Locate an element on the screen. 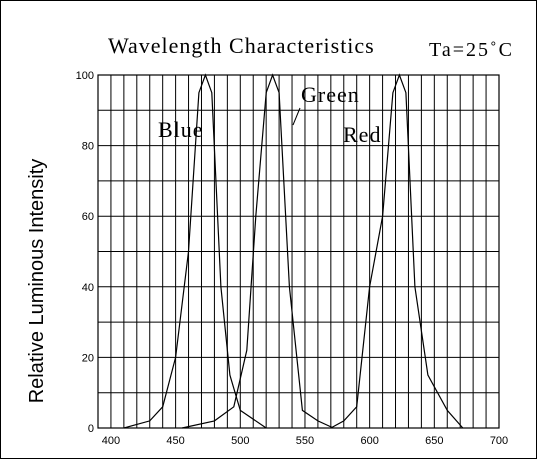  x-tick-label: 500 is located at coordinates (240, 441).